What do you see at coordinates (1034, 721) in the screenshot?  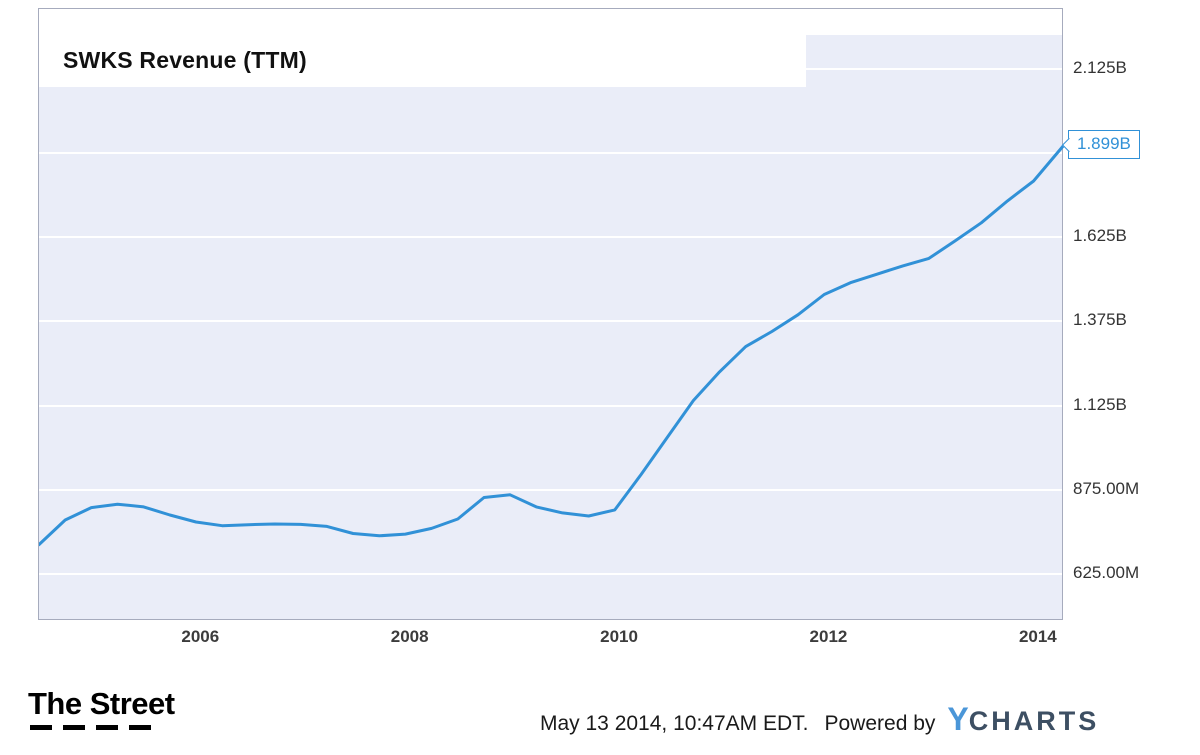 I see `ycharts-wordmark: CHARTS` at bounding box center [1034, 721].